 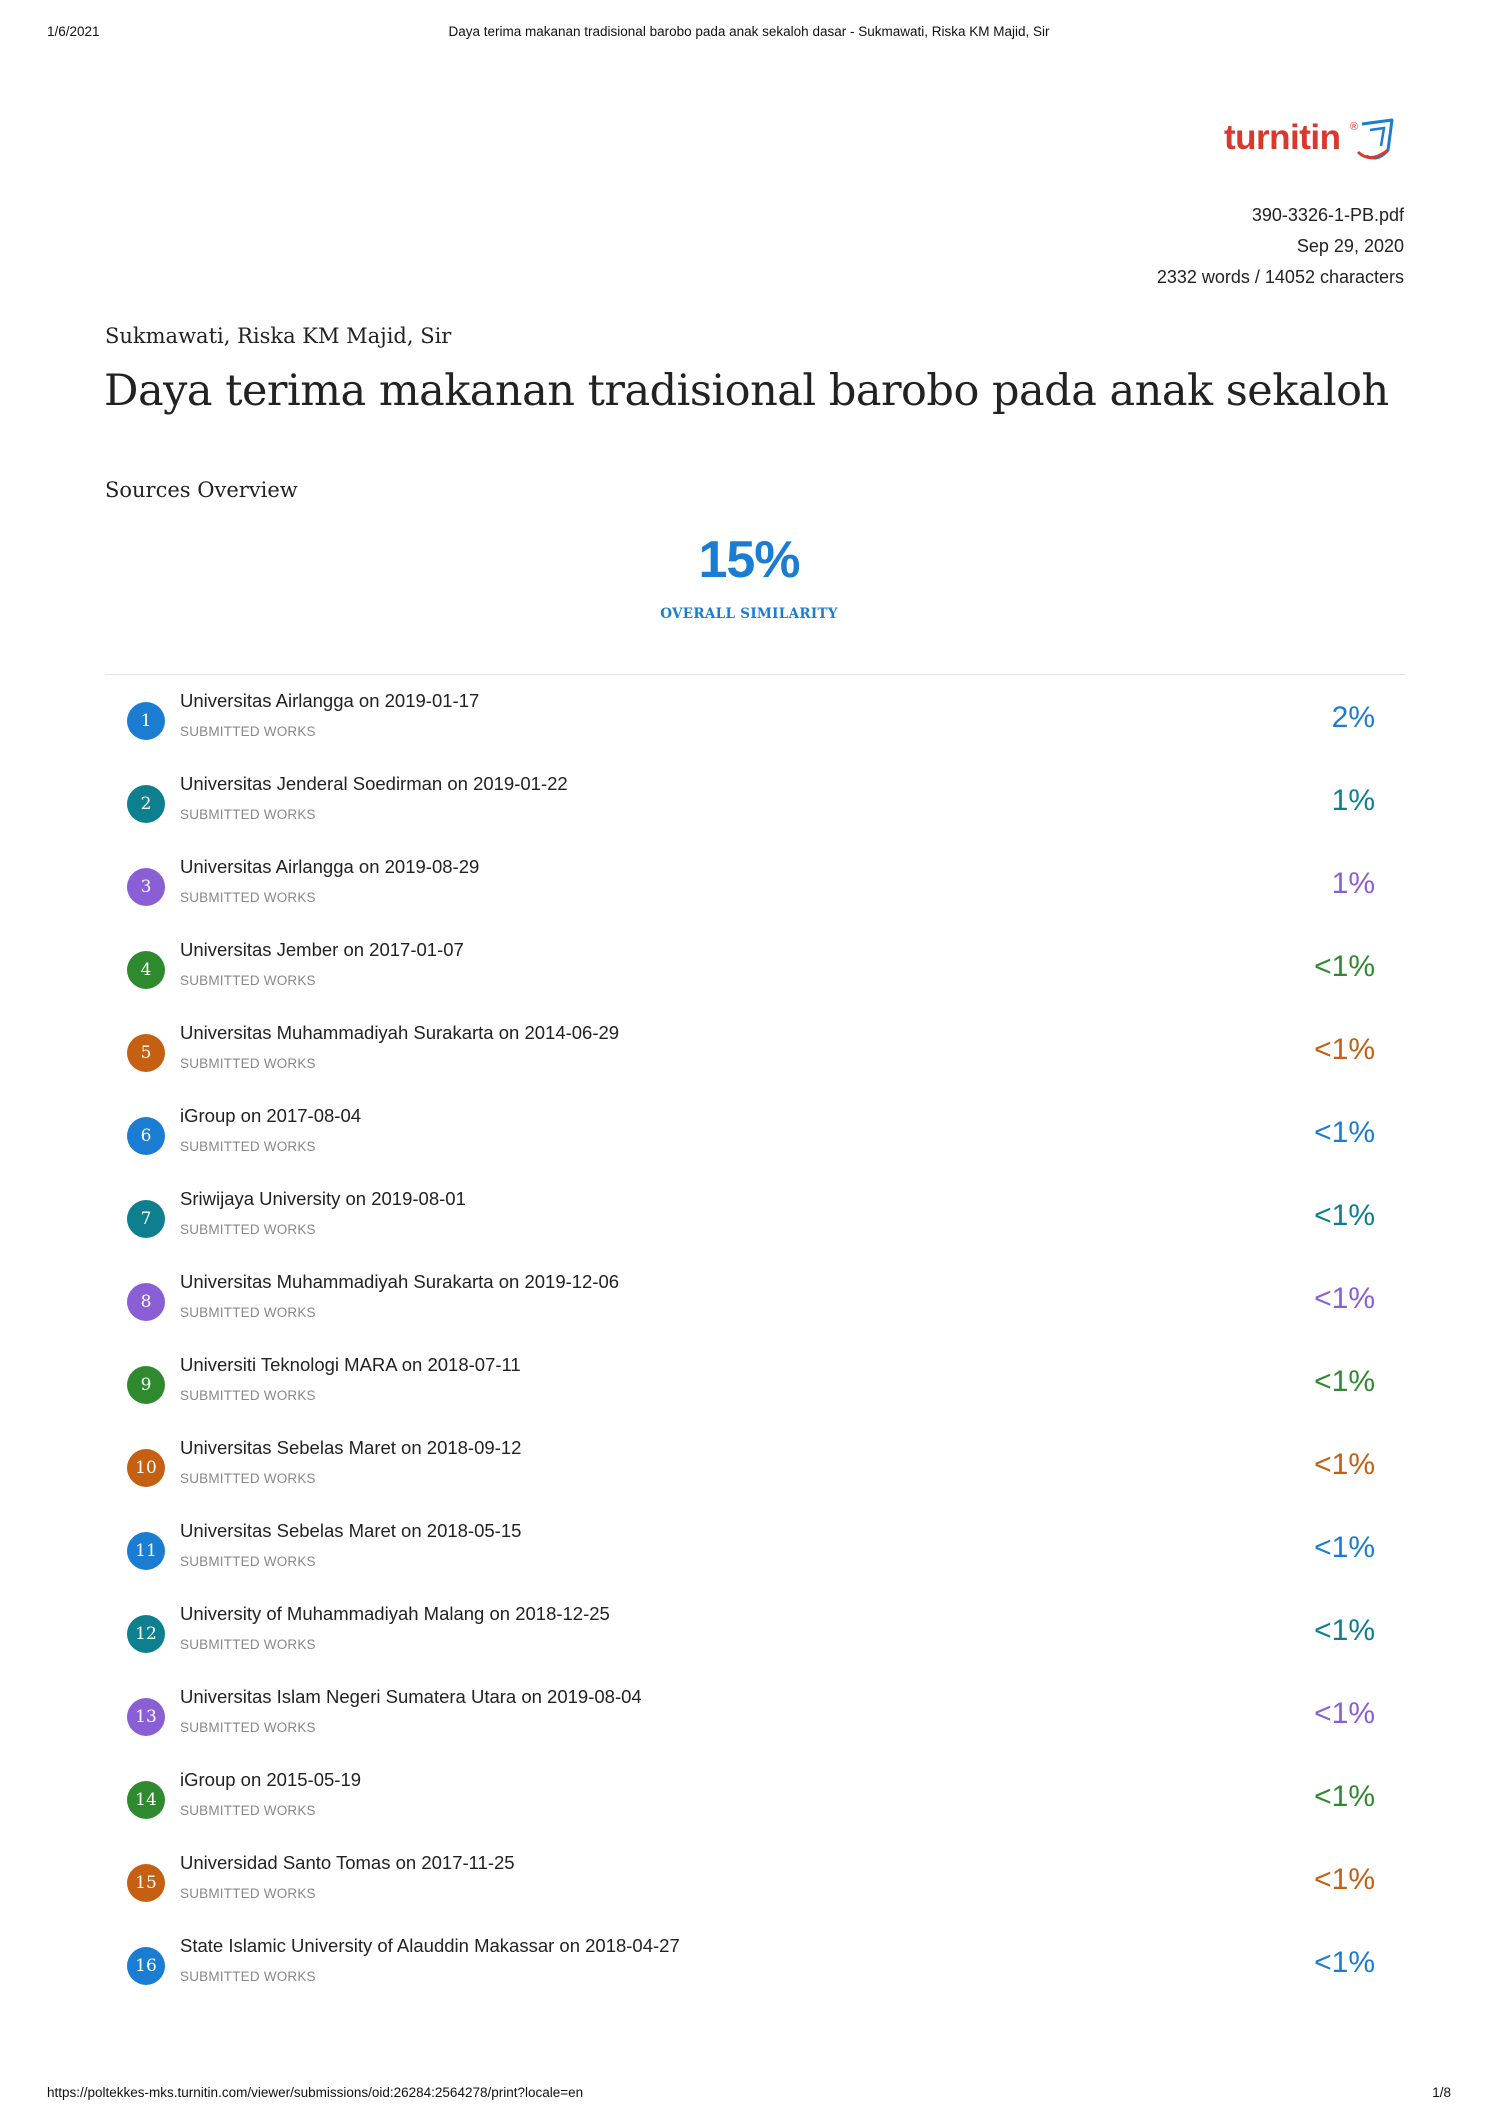 What do you see at coordinates (146, 804) in the screenshot?
I see `source-number-badge: 2` at bounding box center [146, 804].